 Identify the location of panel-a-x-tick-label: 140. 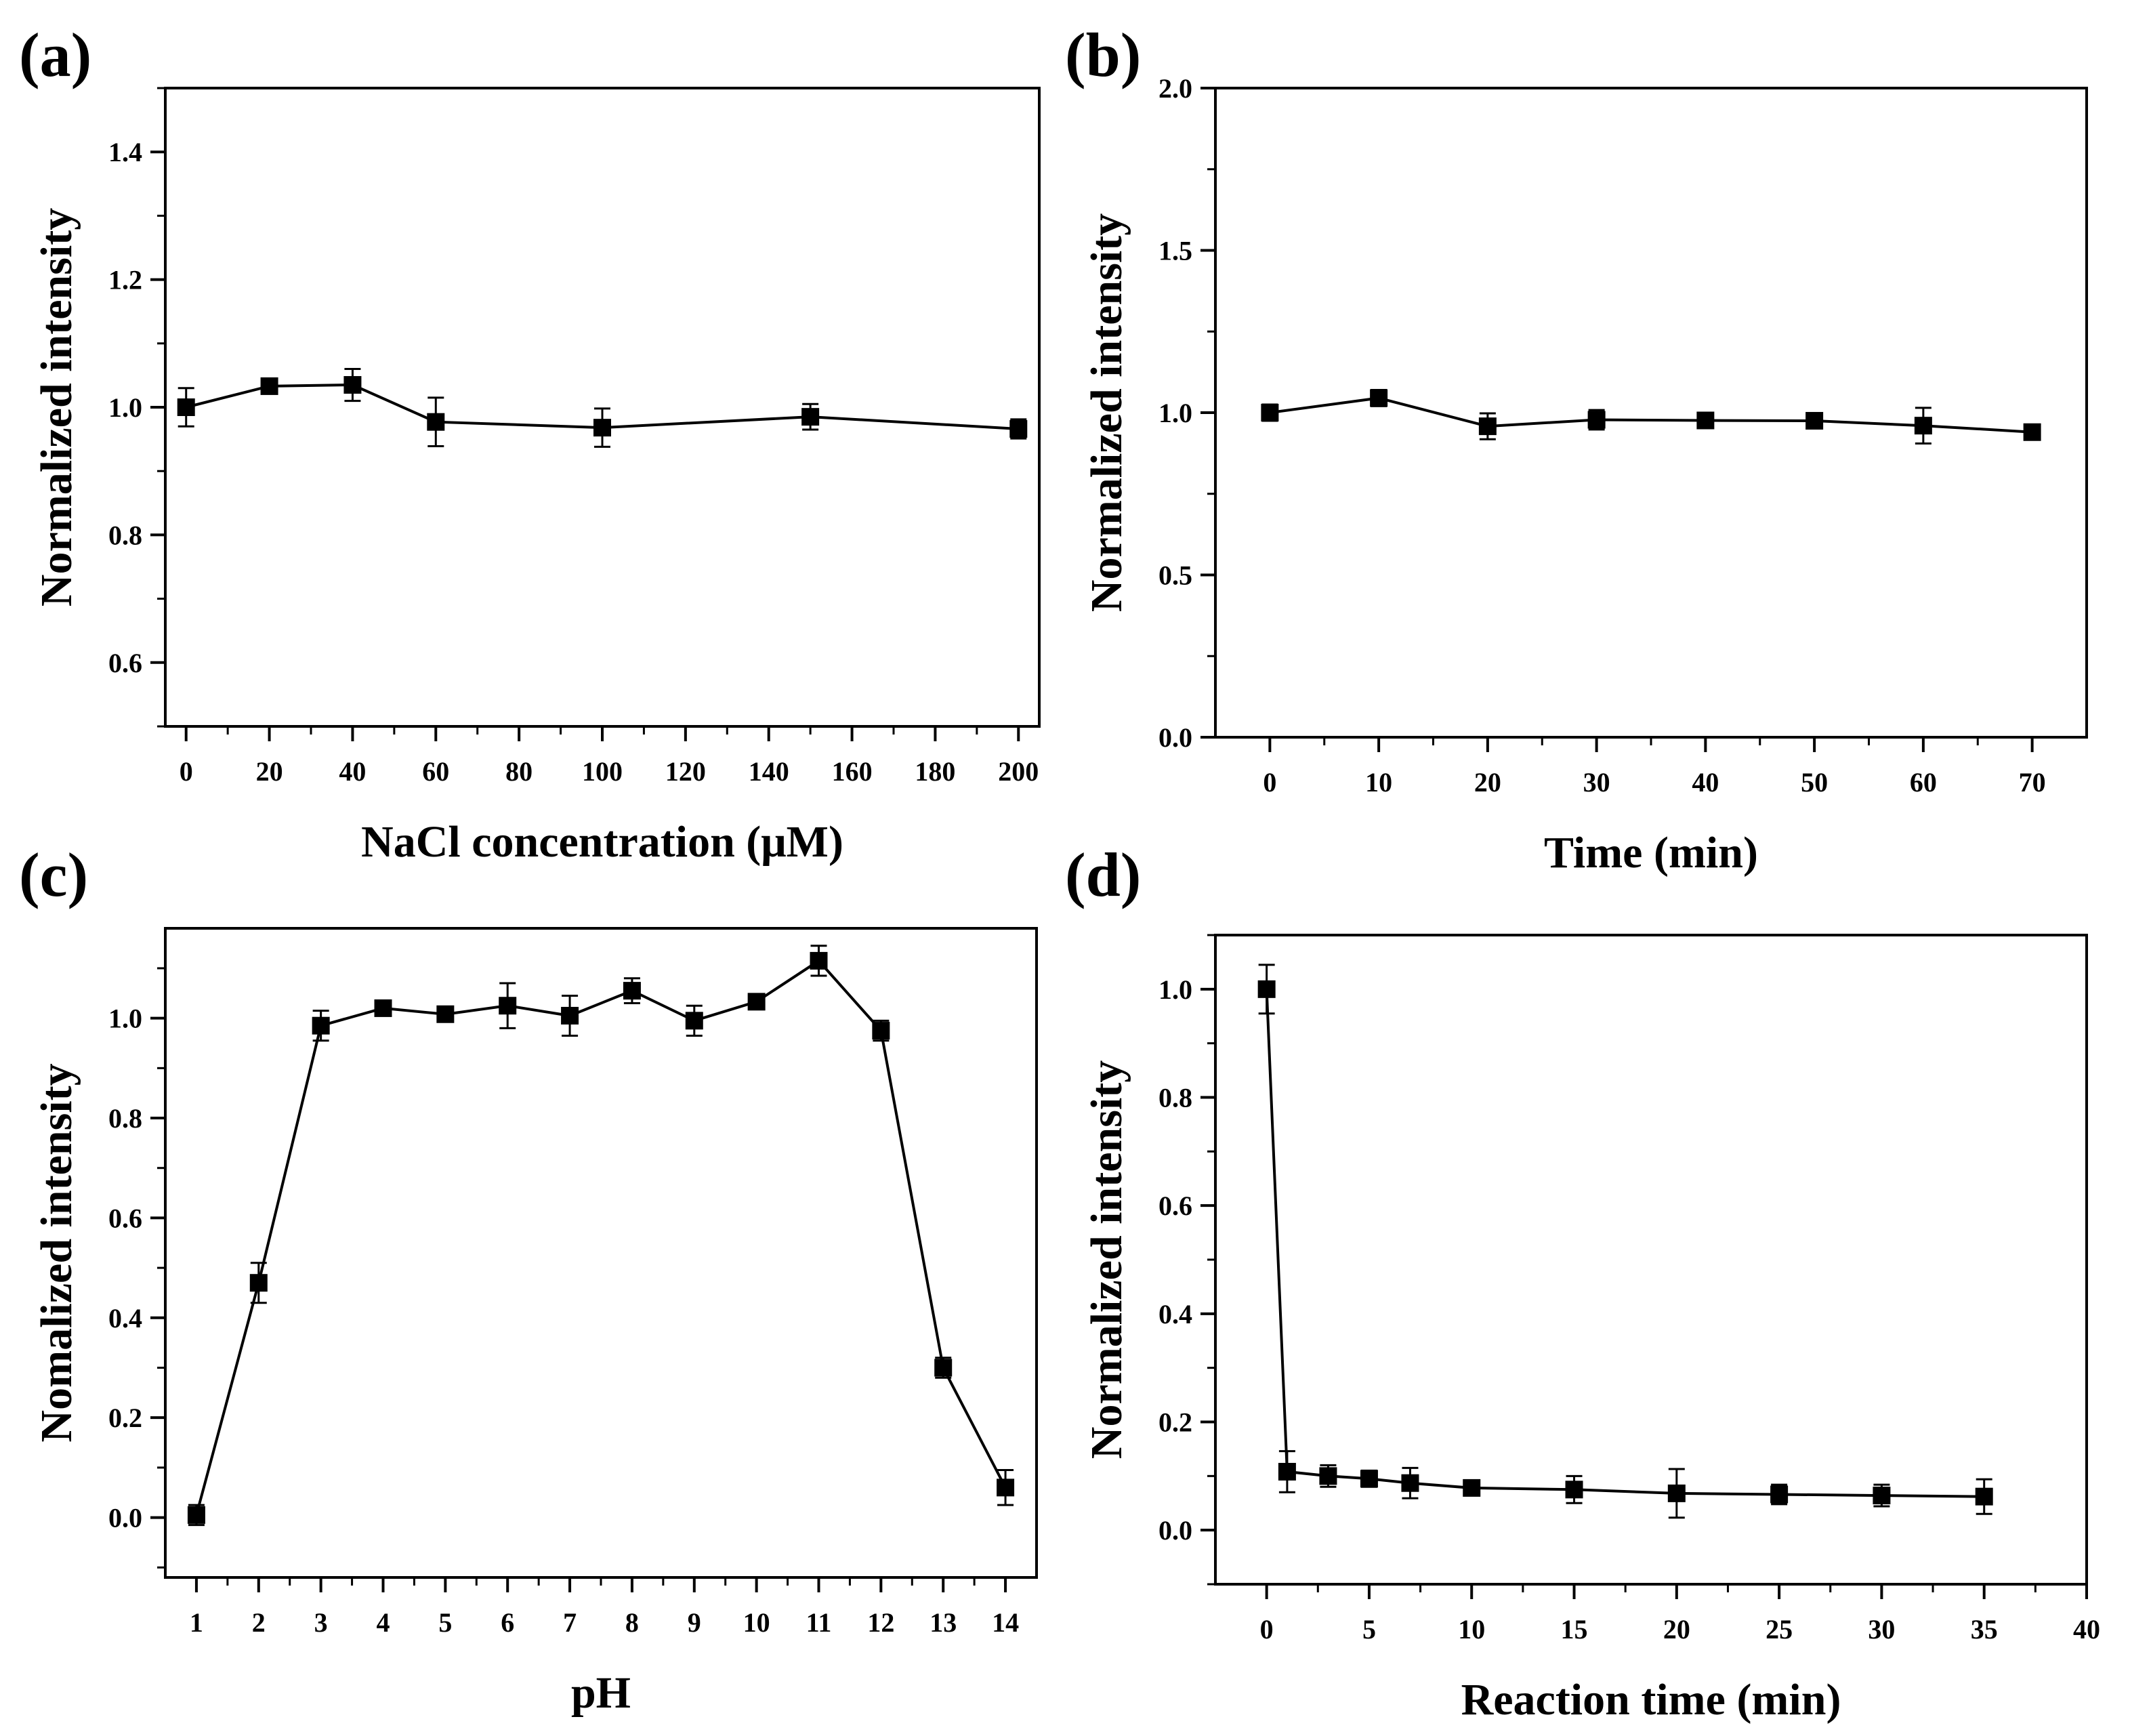
(769, 771).